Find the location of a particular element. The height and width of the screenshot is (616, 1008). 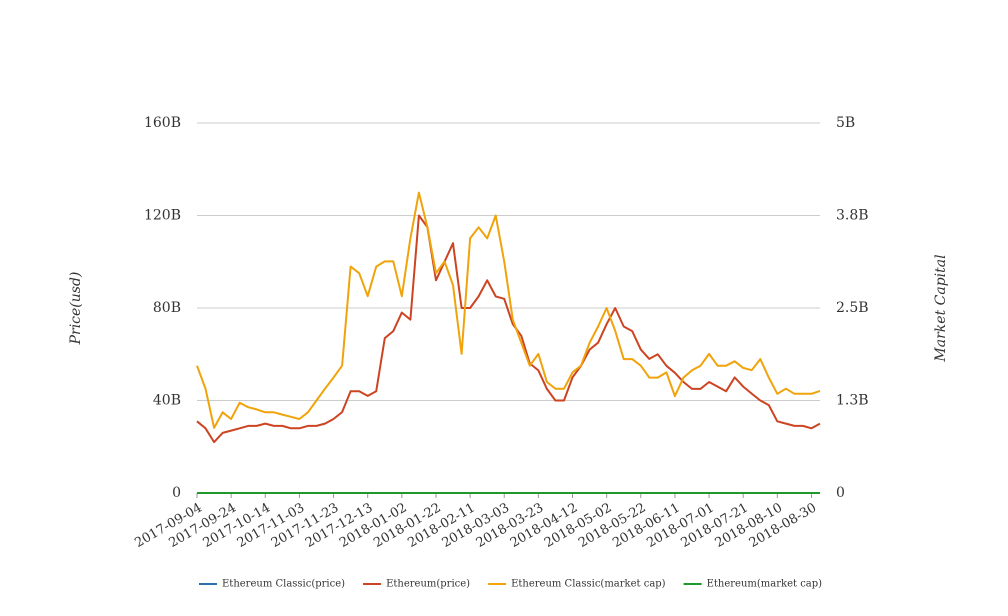

y-tick-label: 40B is located at coordinates (167, 401).